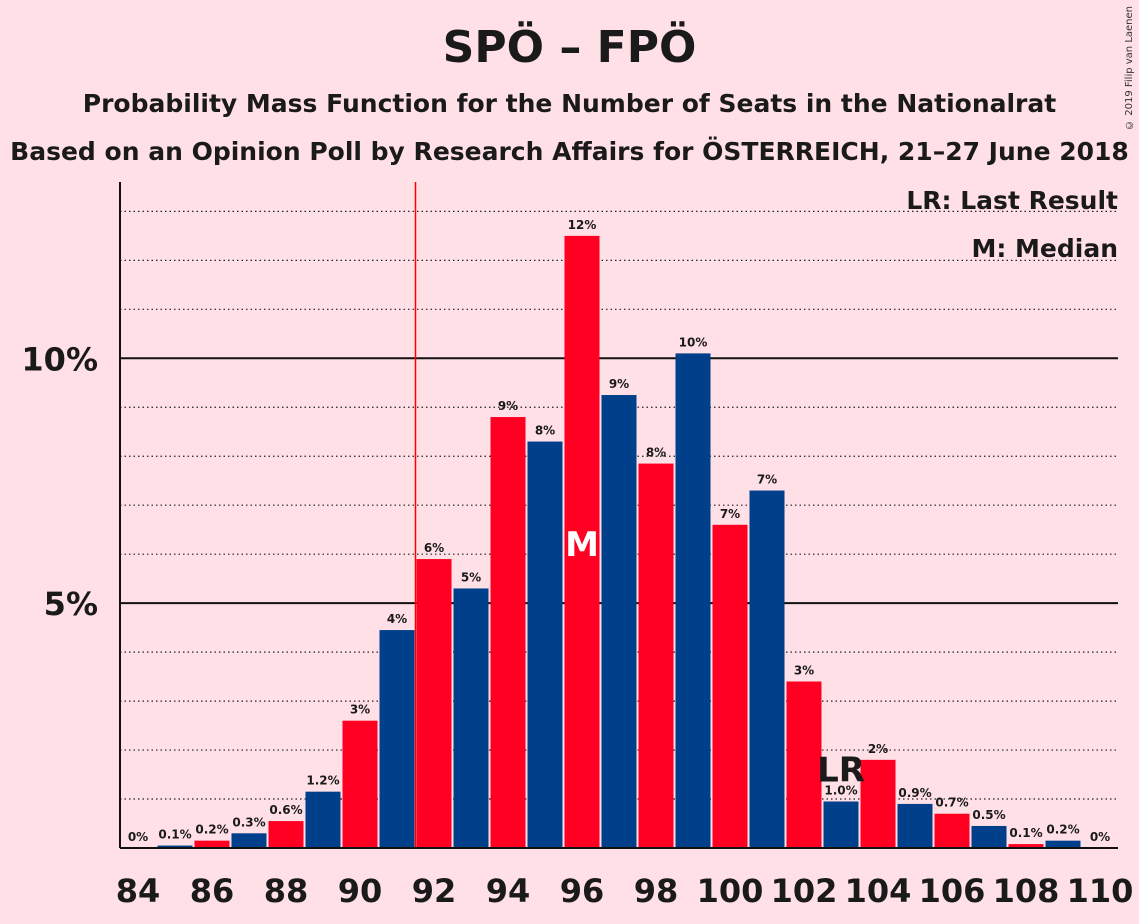 Image resolution: width=1139 pixels, height=924 pixels. Describe the element at coordinates (285, 810) in the screenshot. I see `data-label: 0.6%` at that location.